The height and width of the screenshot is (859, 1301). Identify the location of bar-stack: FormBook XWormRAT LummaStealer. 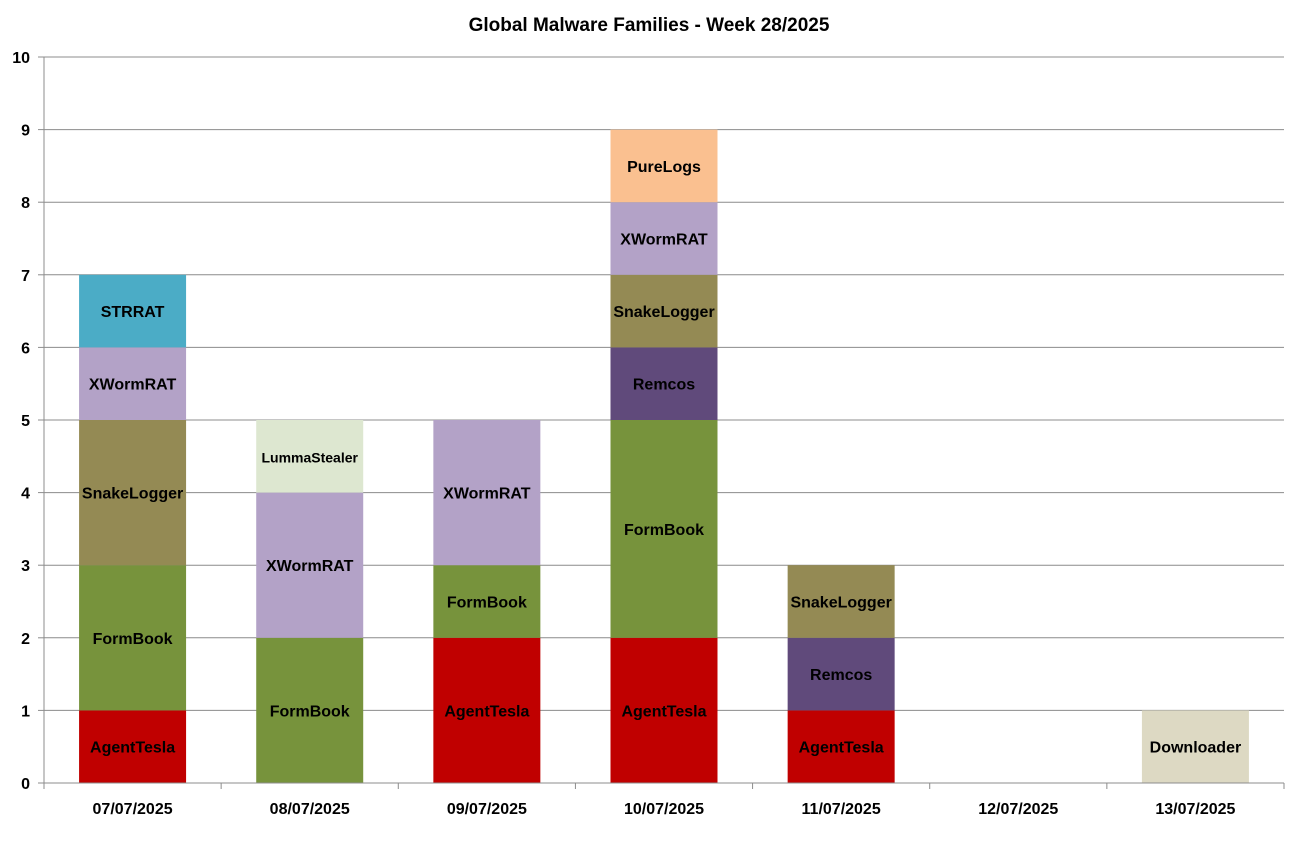
(310, 601).